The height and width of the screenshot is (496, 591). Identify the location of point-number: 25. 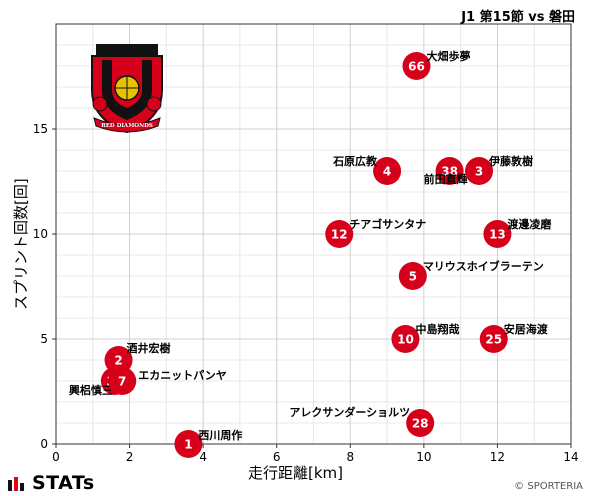
(493, 340).